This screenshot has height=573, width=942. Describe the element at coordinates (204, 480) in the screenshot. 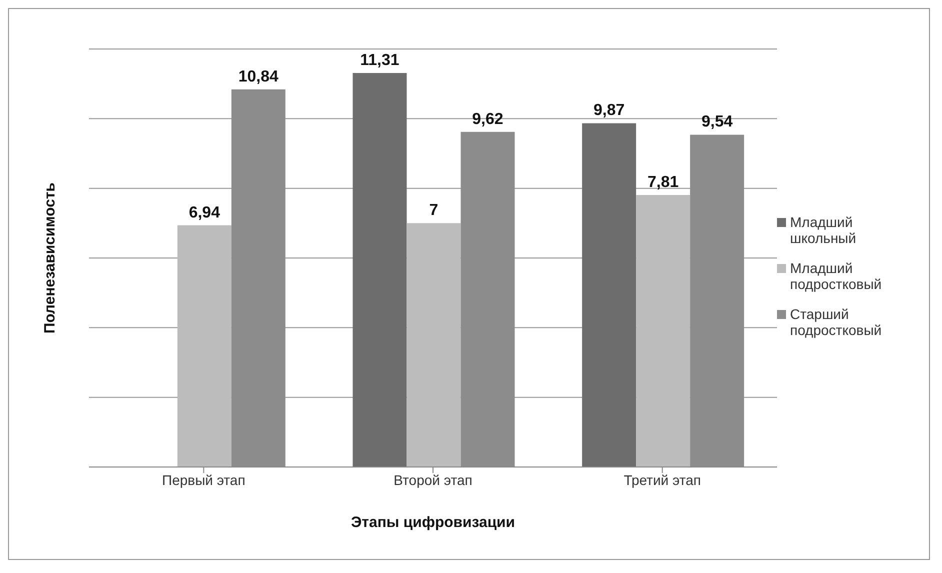

I see `x-tick-label: Первый этап` at that location.